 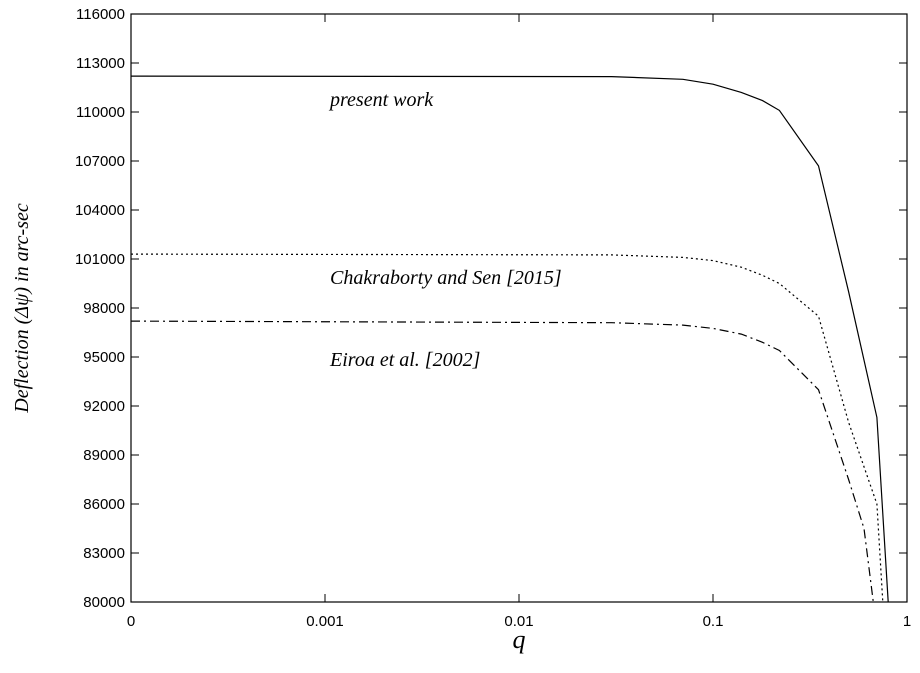 What do you see at coordinates (104, 455) in the screenshot?
I see `y-tick-label: 89000` at bounding box center [104, 455].